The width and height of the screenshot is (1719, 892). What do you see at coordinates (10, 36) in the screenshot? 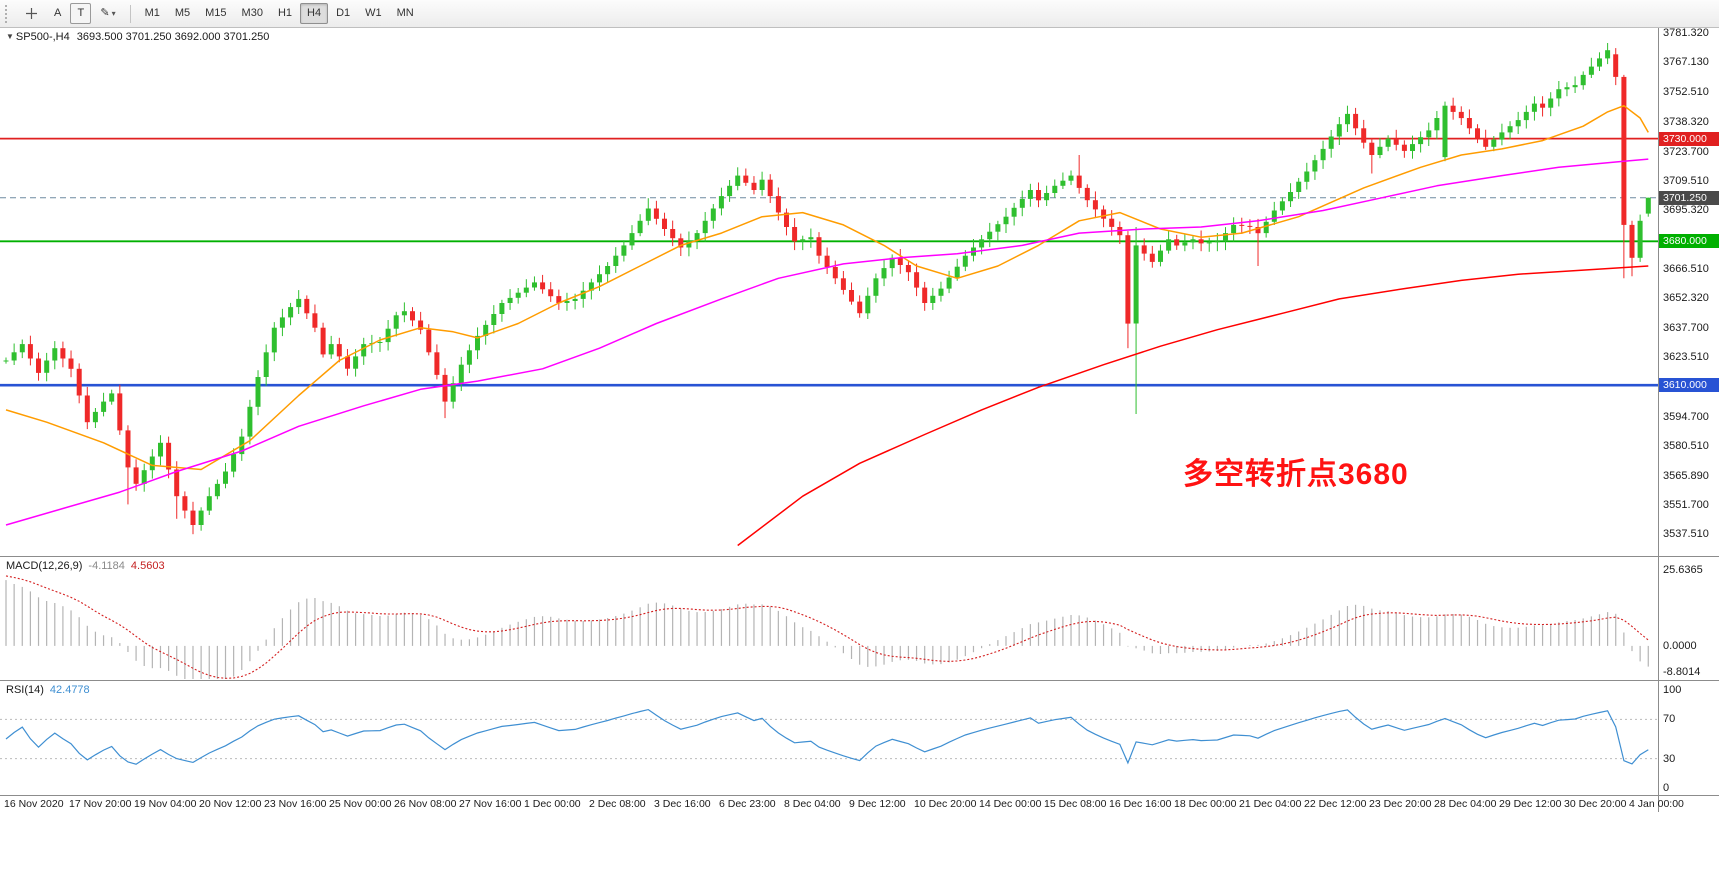
I see `symbol-marker-icon: ▼` at bounding box center [10, 36].